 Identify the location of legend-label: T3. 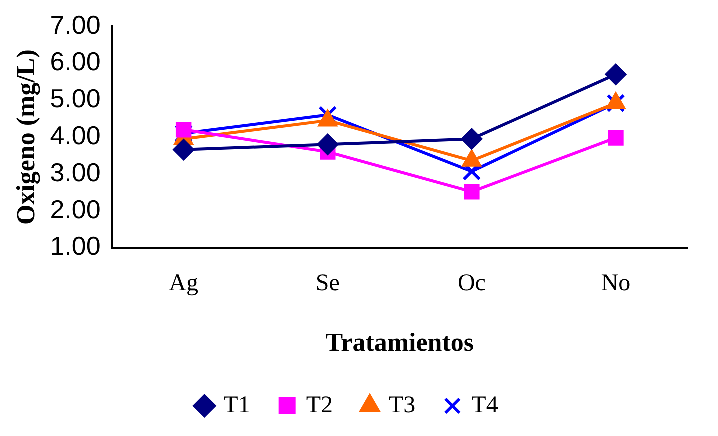
(402, 405).